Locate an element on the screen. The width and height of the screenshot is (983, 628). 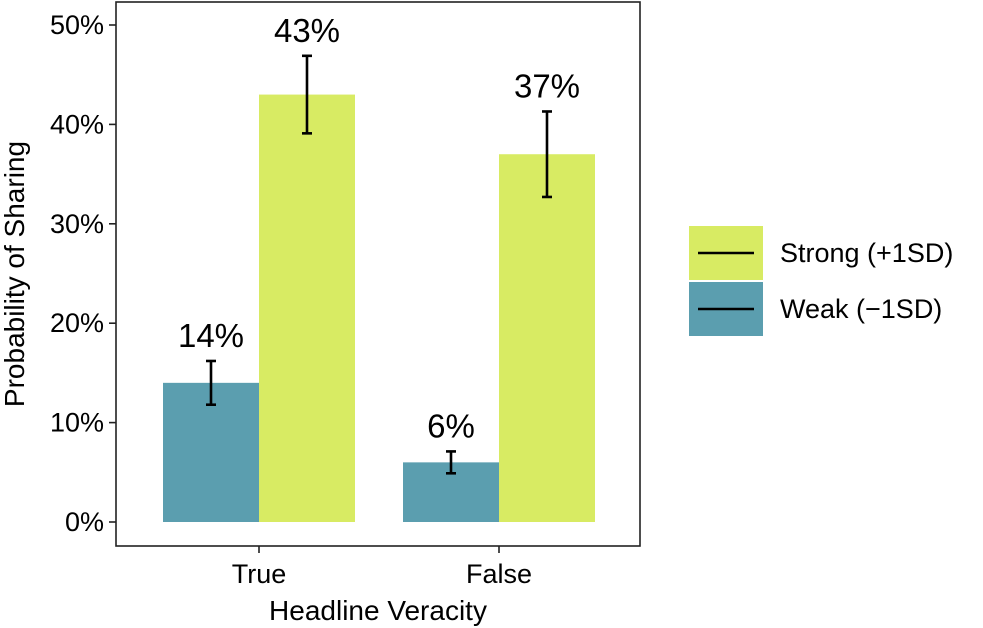
x-axis: True False is located at coordinates (382, 567).